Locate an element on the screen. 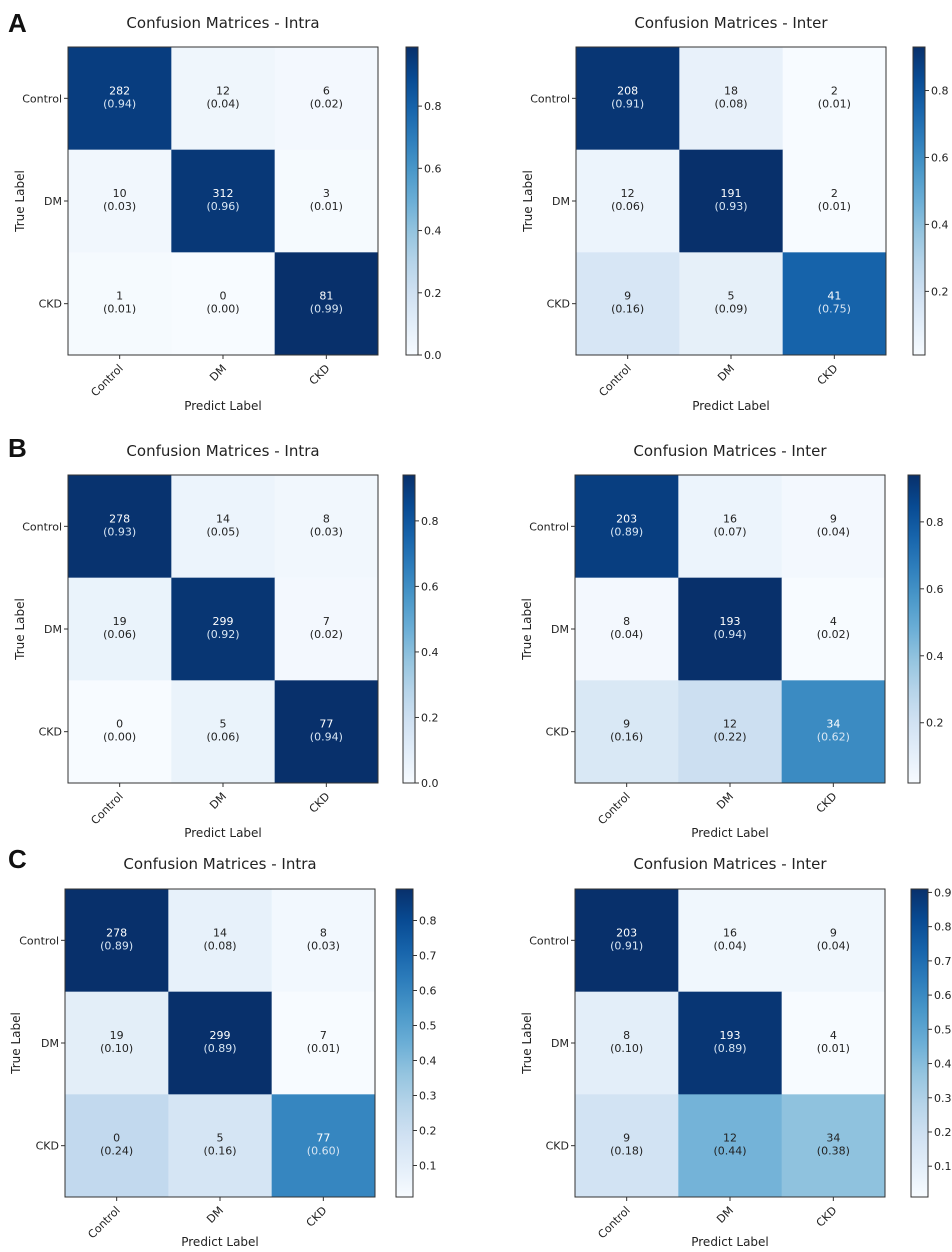  y-tick-label: CKD is located at coordinates (558, 304).